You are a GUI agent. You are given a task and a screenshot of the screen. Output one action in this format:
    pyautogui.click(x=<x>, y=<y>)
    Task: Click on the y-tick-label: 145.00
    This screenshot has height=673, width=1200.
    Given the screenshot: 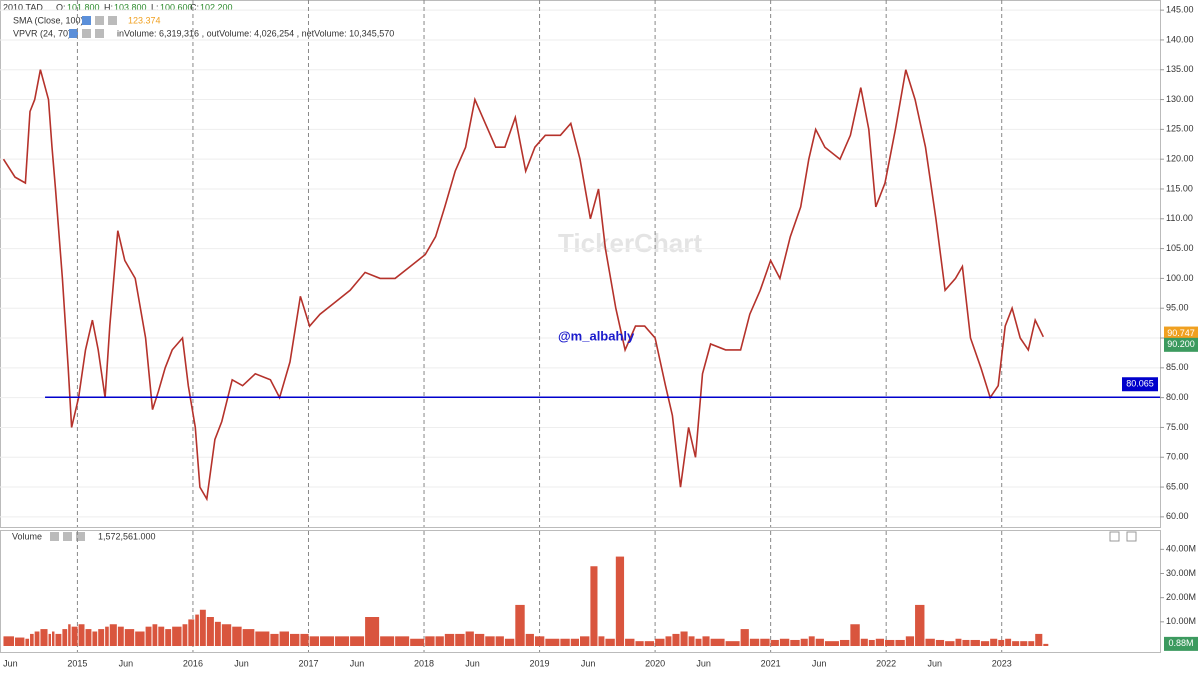 What is the action you would take?
    pyautogui.click(x=1180, y=10)
    